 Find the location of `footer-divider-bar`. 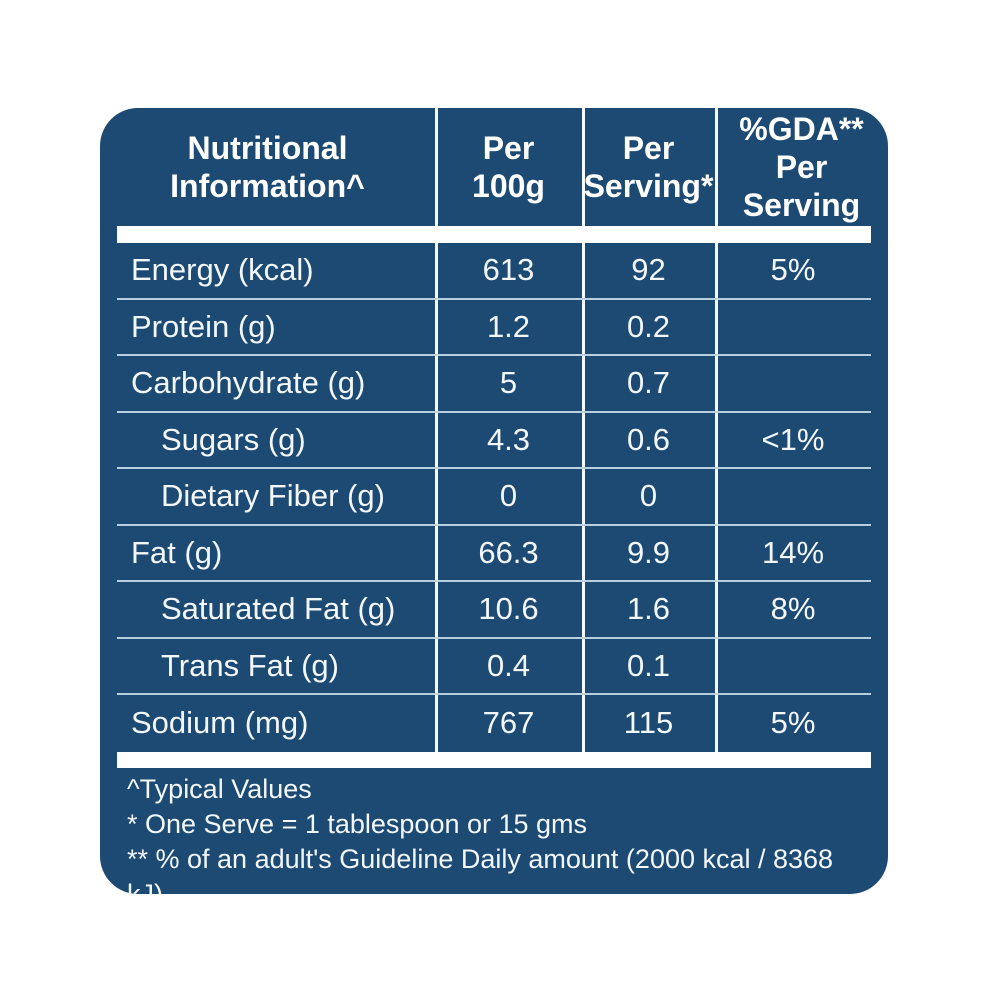

footer-divider-bar is located at coordinates (494, 760).